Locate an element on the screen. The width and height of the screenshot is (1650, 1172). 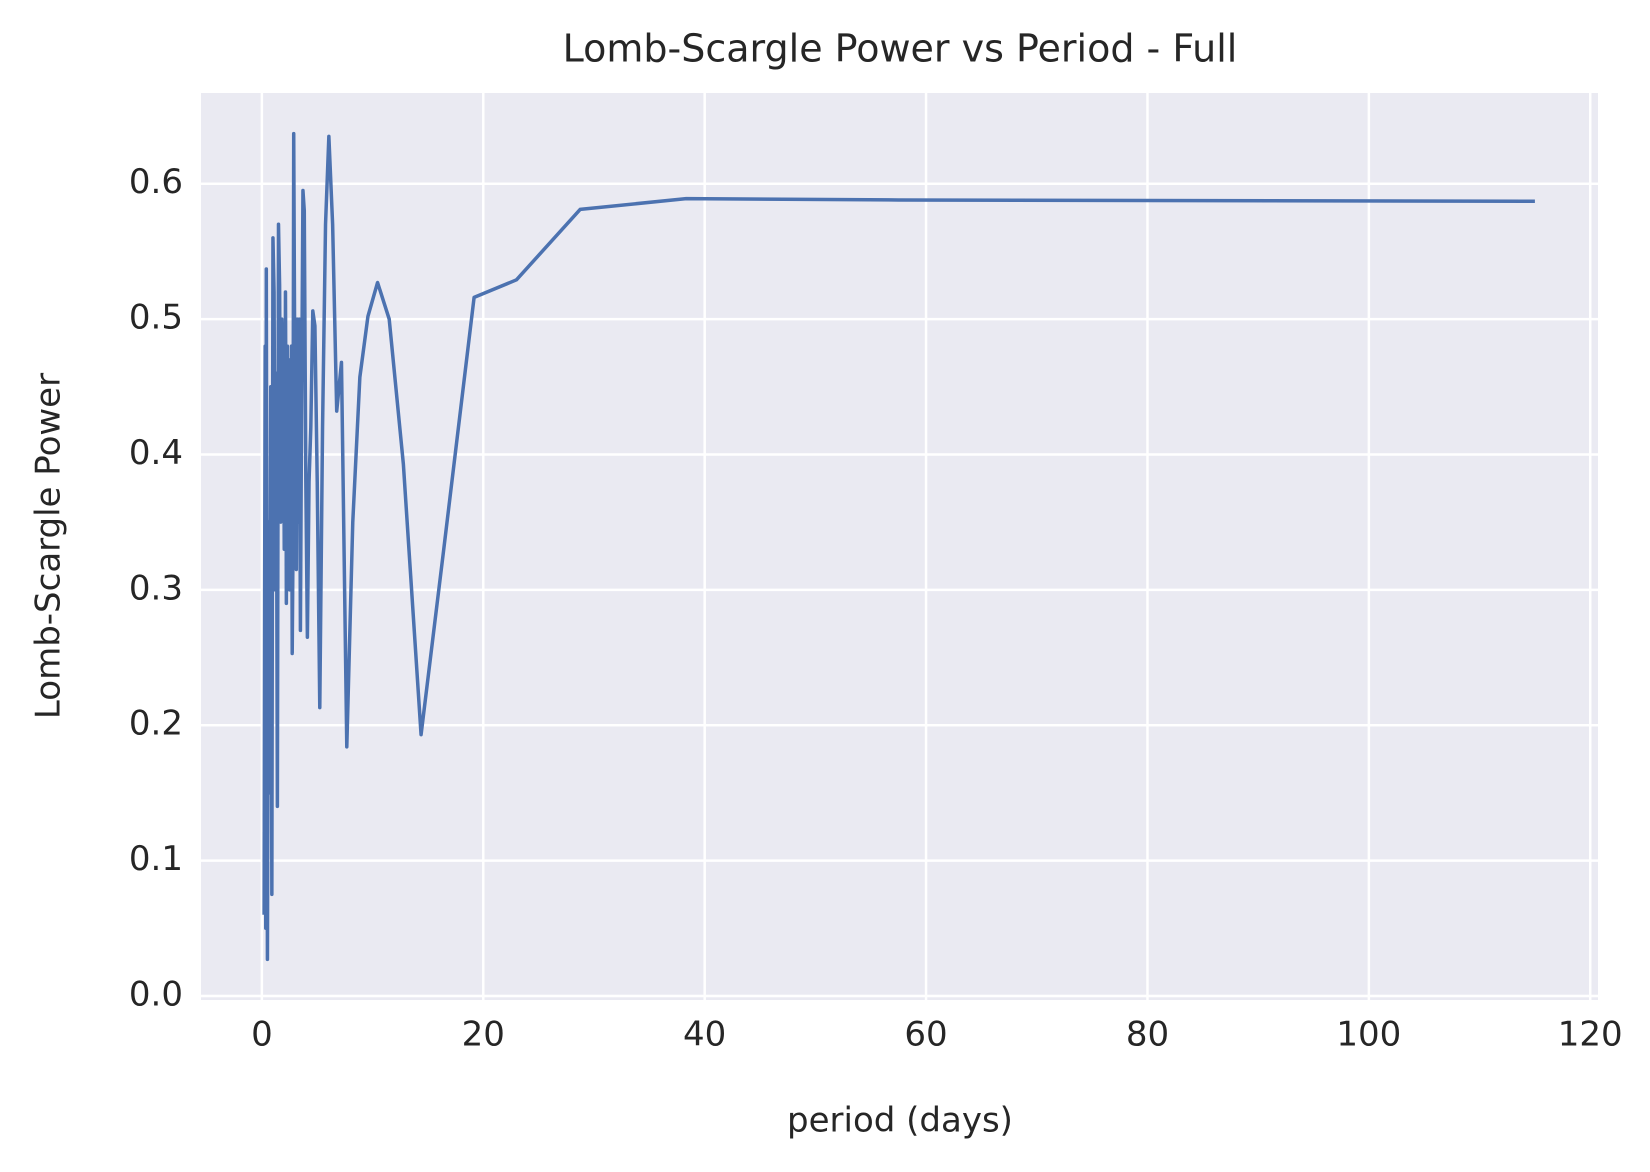
x-tick-label: 120 is located at coordinates (1590, 1035).